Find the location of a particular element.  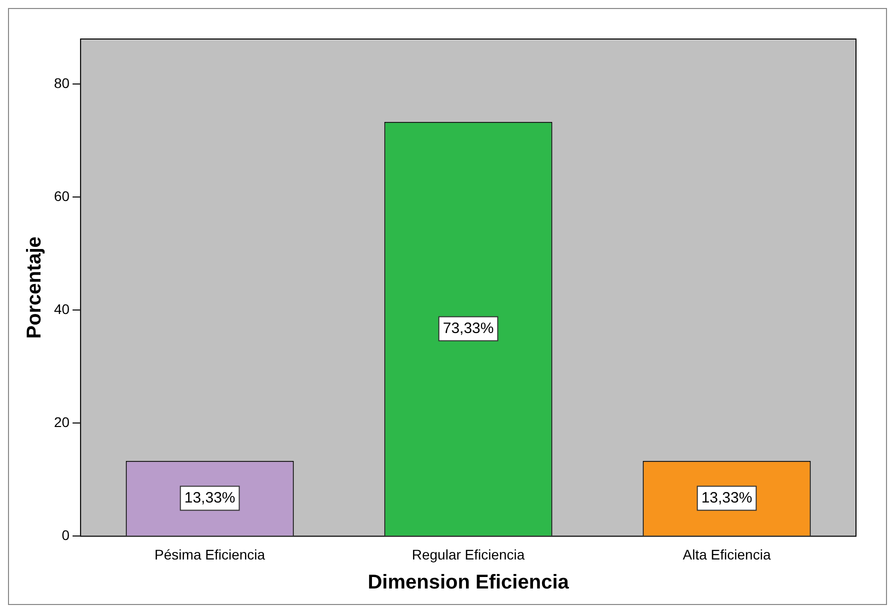

y-tick-label: 20 is located at coordinates (62, 422).